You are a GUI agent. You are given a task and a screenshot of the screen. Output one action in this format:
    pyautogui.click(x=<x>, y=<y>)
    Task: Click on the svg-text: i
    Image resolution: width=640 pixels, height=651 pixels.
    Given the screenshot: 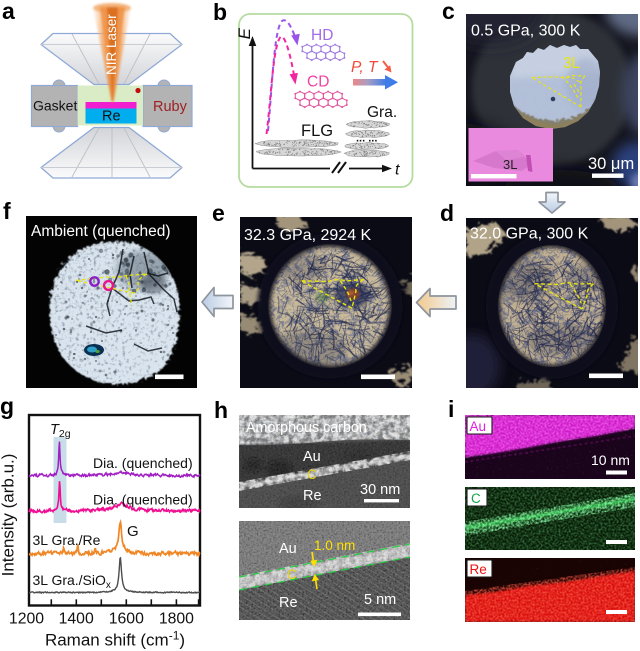 What is the action you would take?
    pyautogui.click(x=451, y=409)
    